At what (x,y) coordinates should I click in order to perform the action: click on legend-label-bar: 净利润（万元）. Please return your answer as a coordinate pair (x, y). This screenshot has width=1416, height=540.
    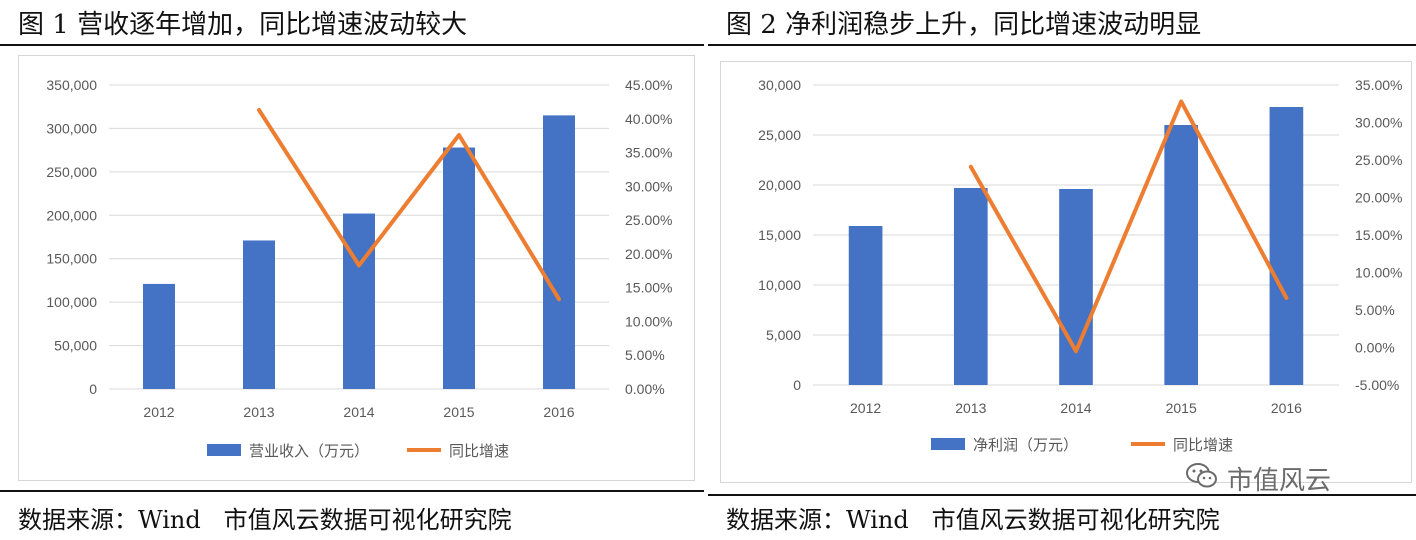
    Looking at the image, I should click on (1025, 445).